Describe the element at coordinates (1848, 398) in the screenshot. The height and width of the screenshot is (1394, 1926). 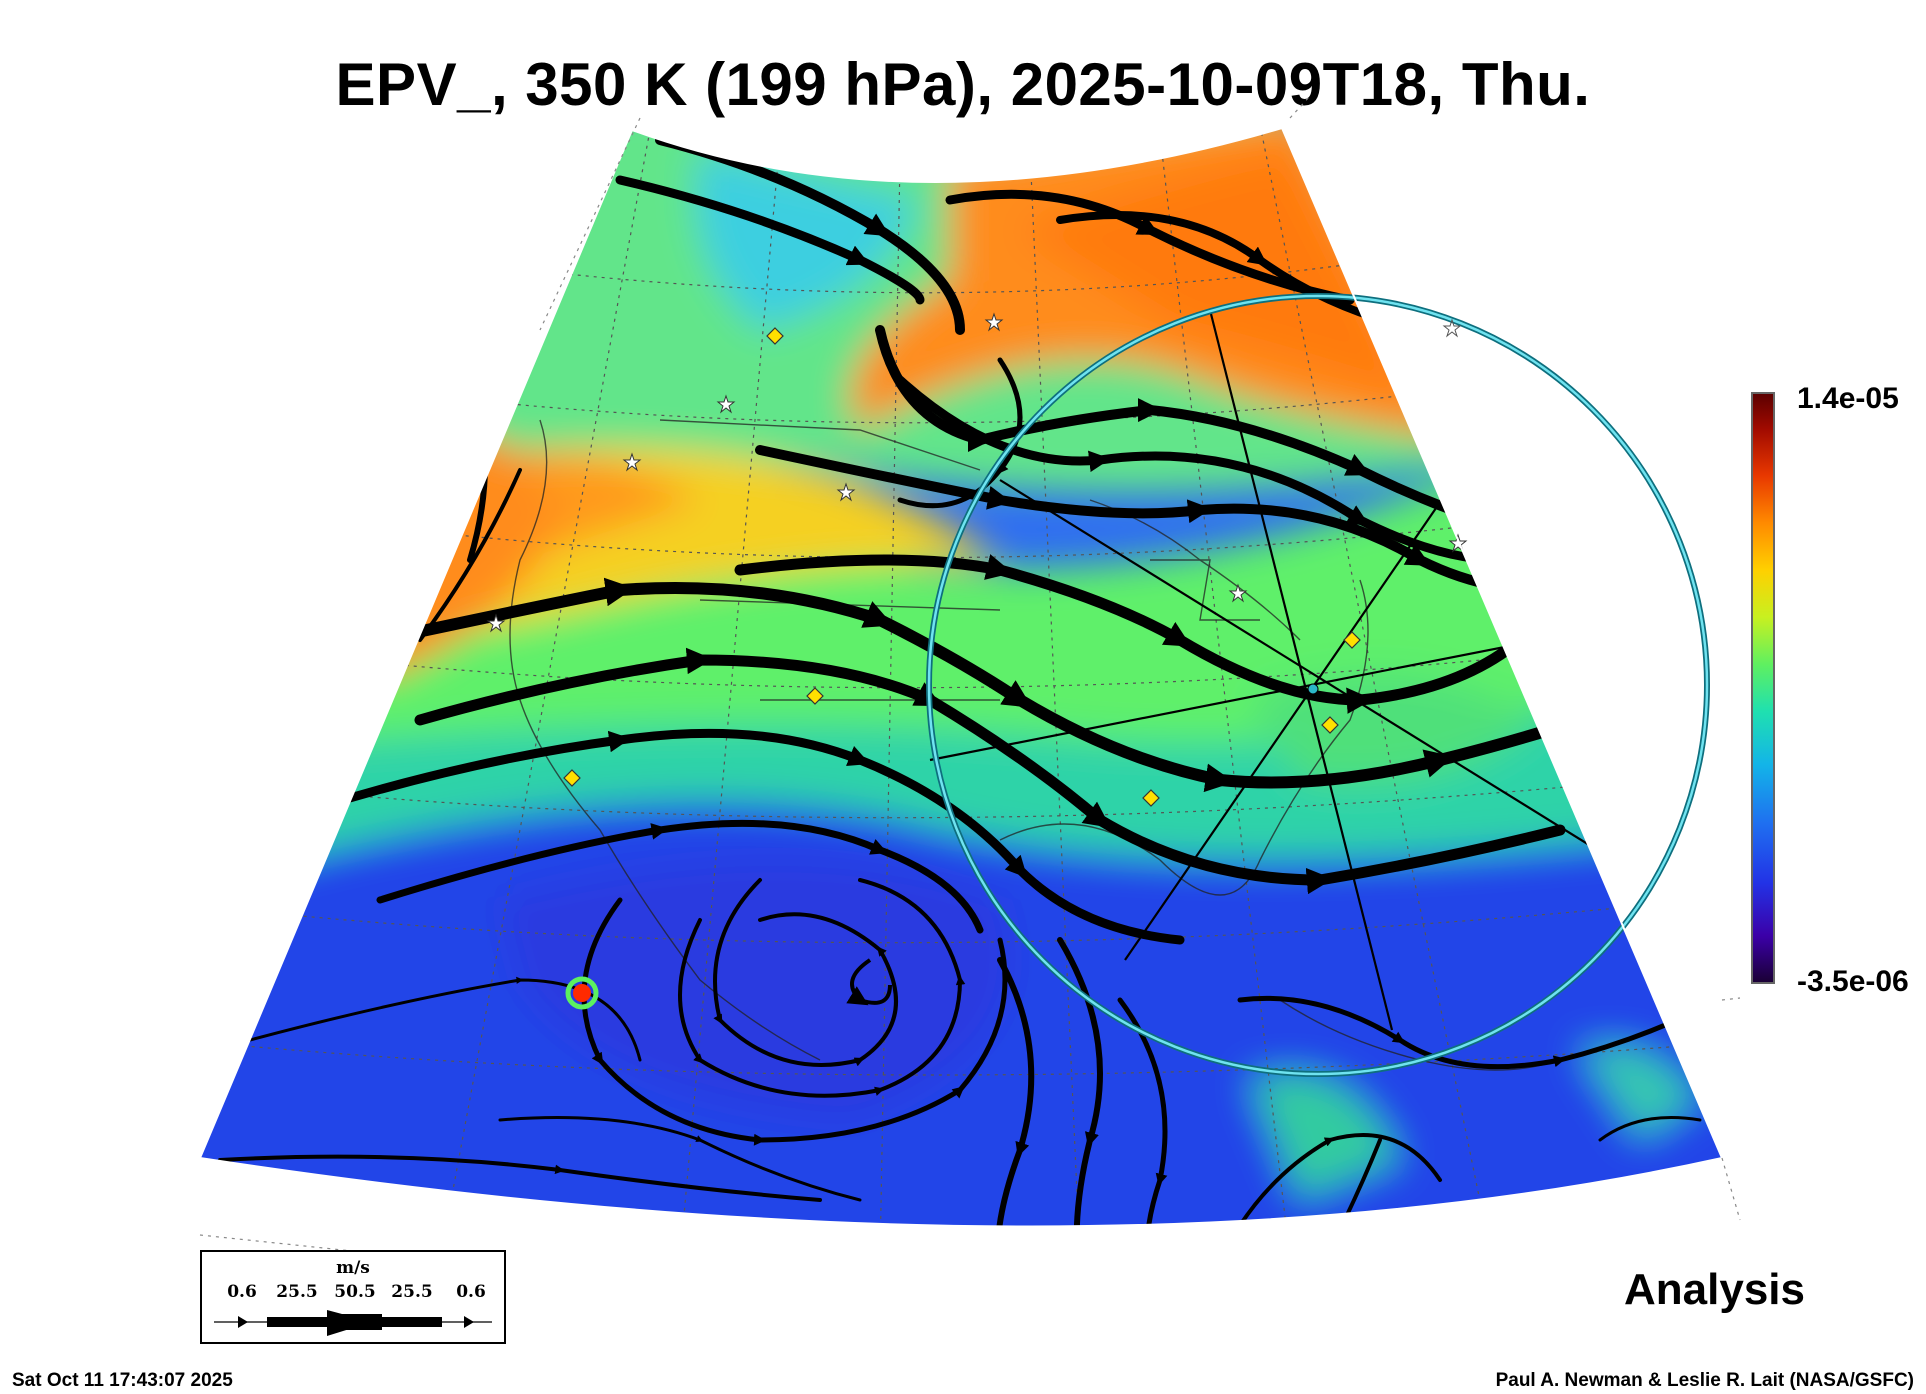
I see `colorbar-max-label: 1.4e-05` at that location.